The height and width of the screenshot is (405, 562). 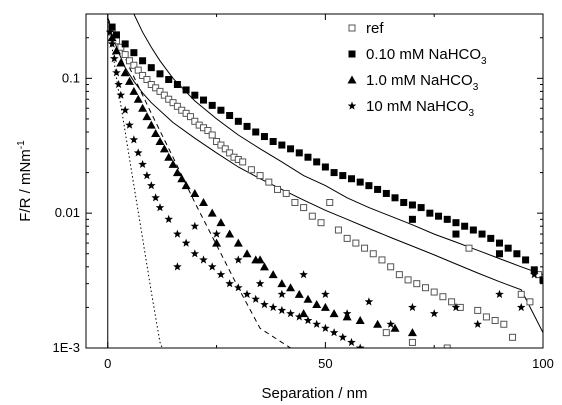 I want to click on legend-label-sub: 3, so click(x=484, y=61).